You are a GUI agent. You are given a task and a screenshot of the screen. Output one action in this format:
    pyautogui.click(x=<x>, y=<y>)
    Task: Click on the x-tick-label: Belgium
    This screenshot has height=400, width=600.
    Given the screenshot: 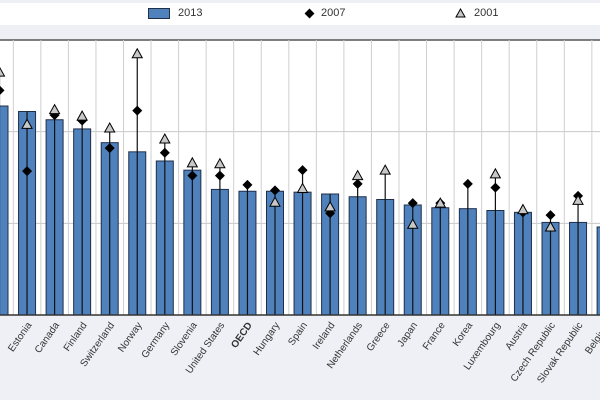 What is the action you would take?
    pyautogui.click(x=591, y=338)
    